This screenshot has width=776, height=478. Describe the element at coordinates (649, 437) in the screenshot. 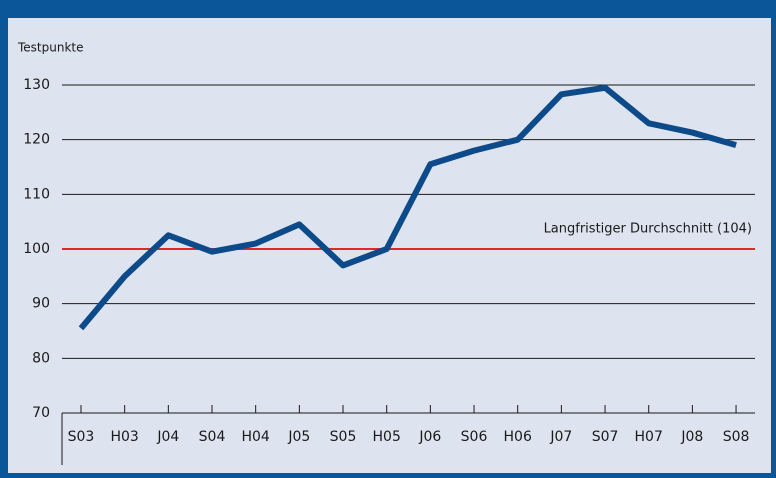

I see `x-tick-label: H07` at that location.